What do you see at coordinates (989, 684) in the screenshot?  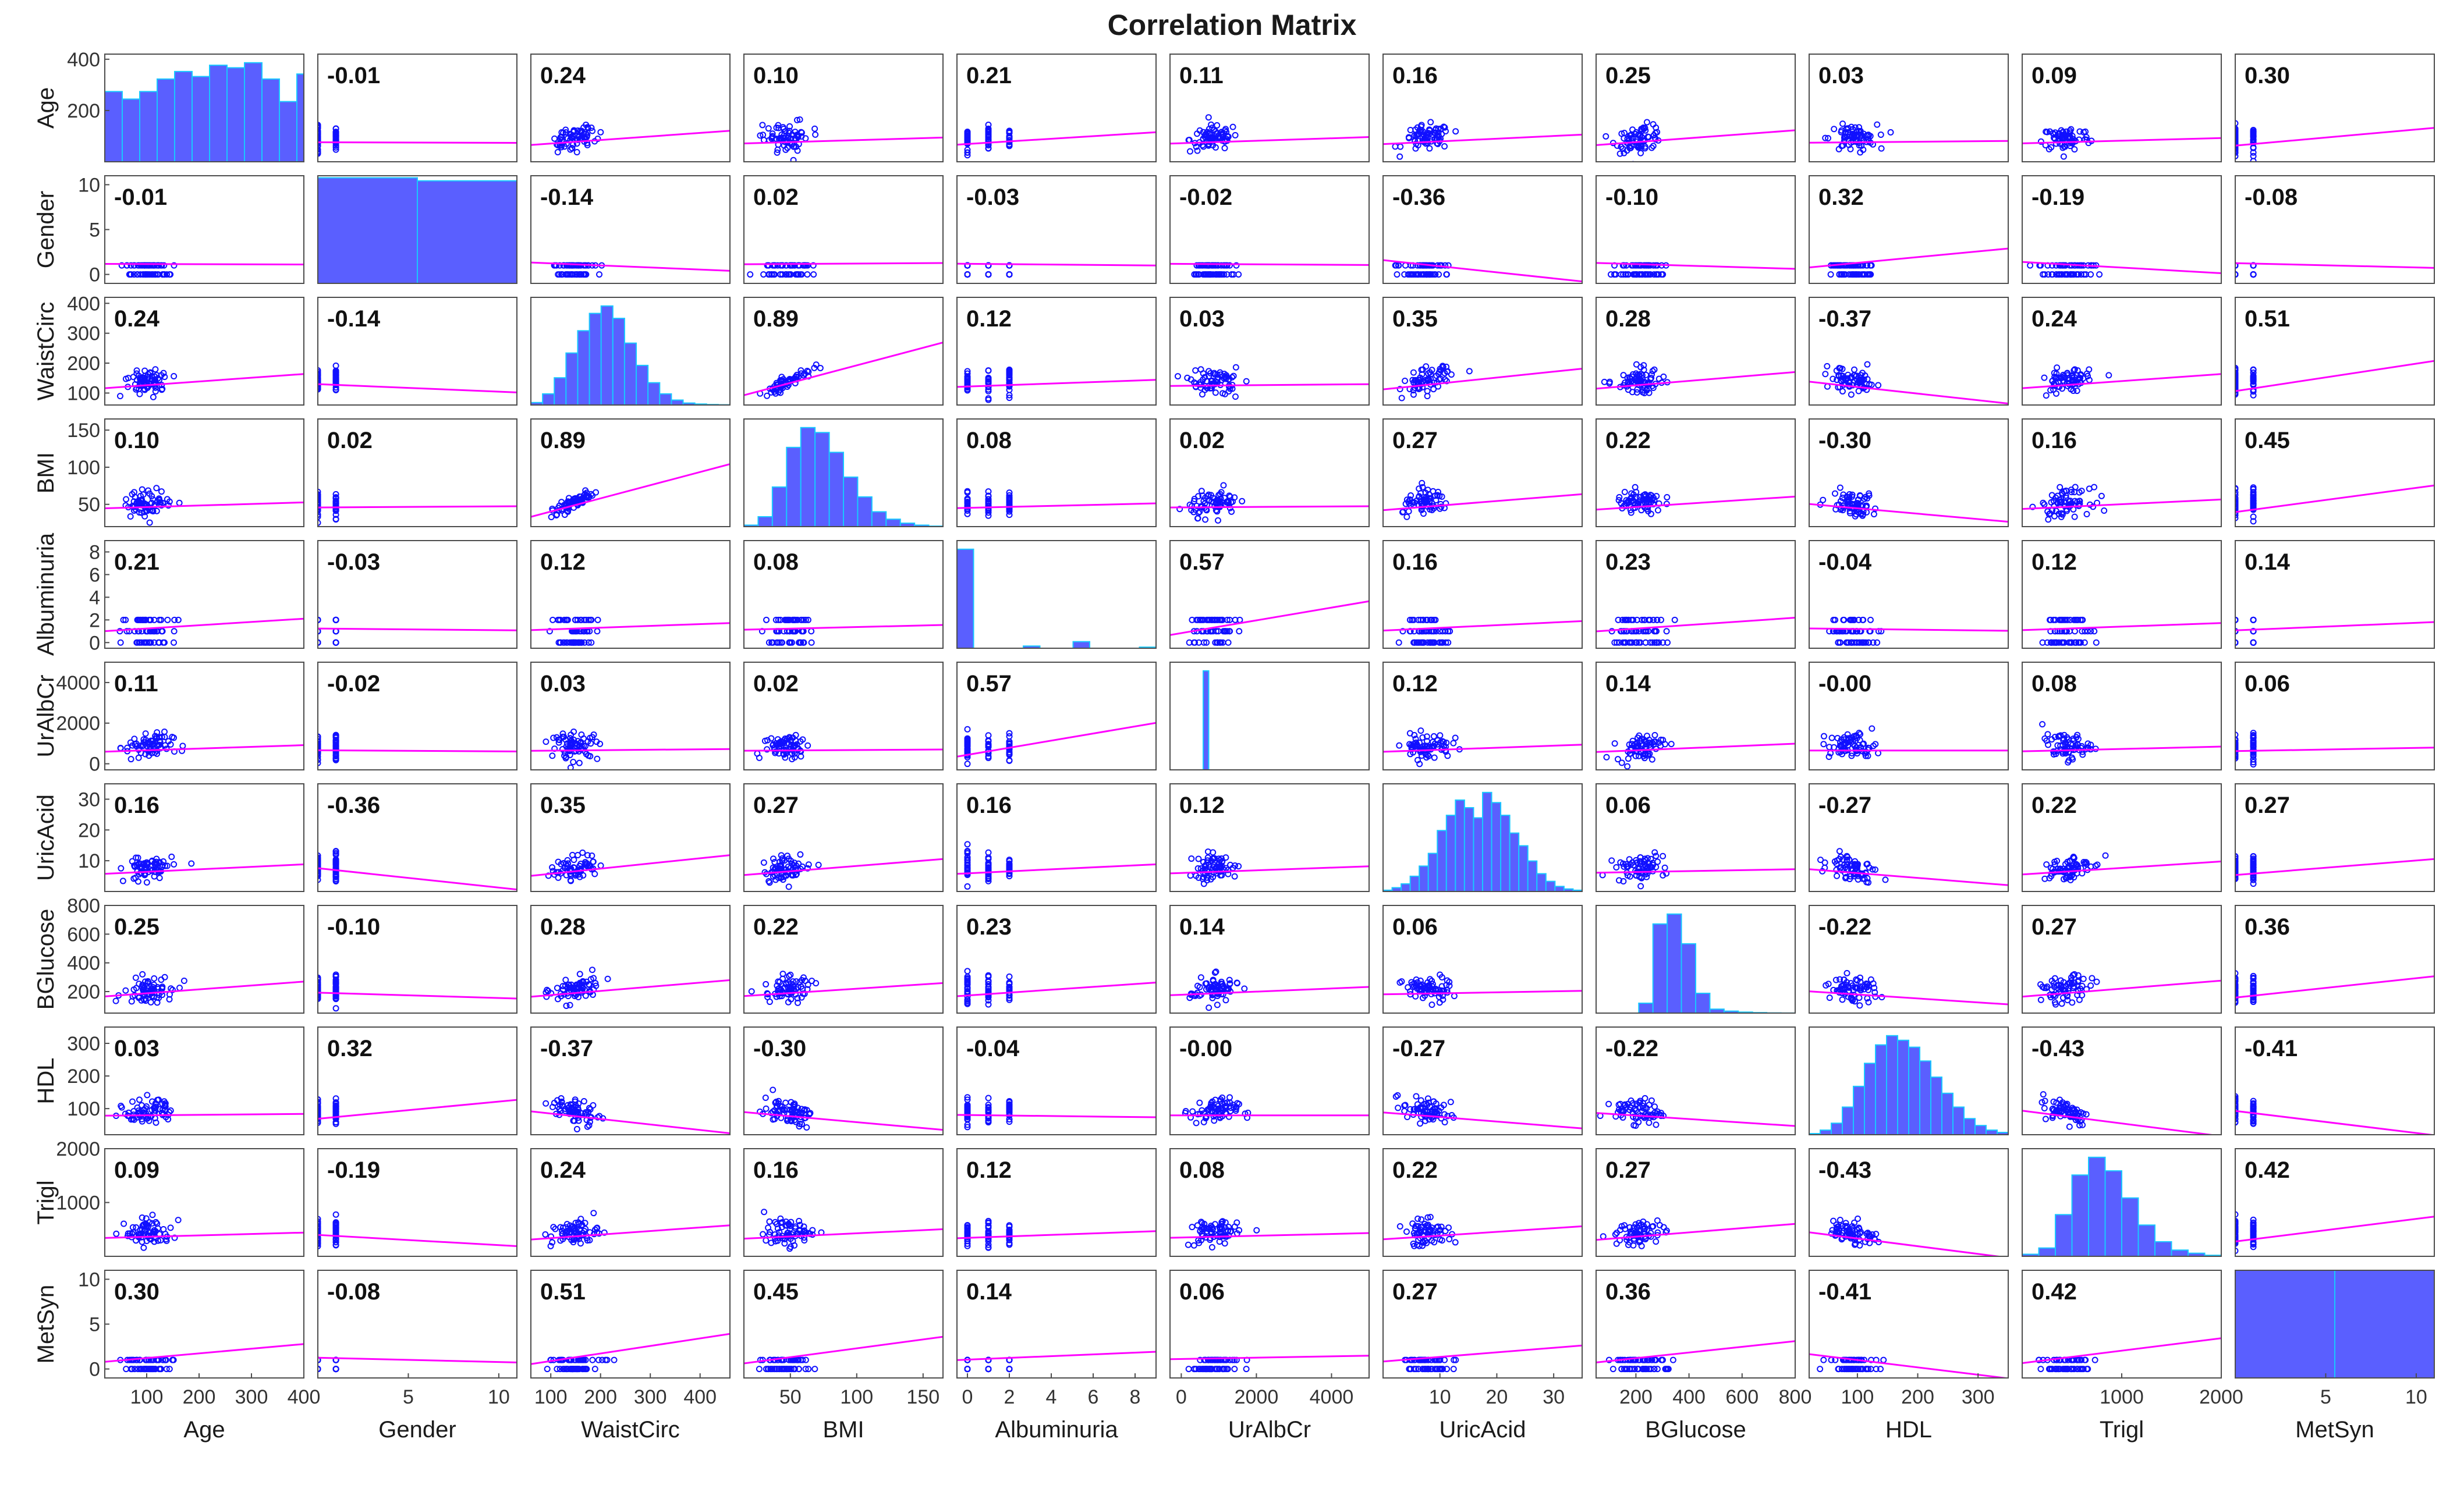 I see `correlation-label: 0.57` at bounding box center [989, 684].